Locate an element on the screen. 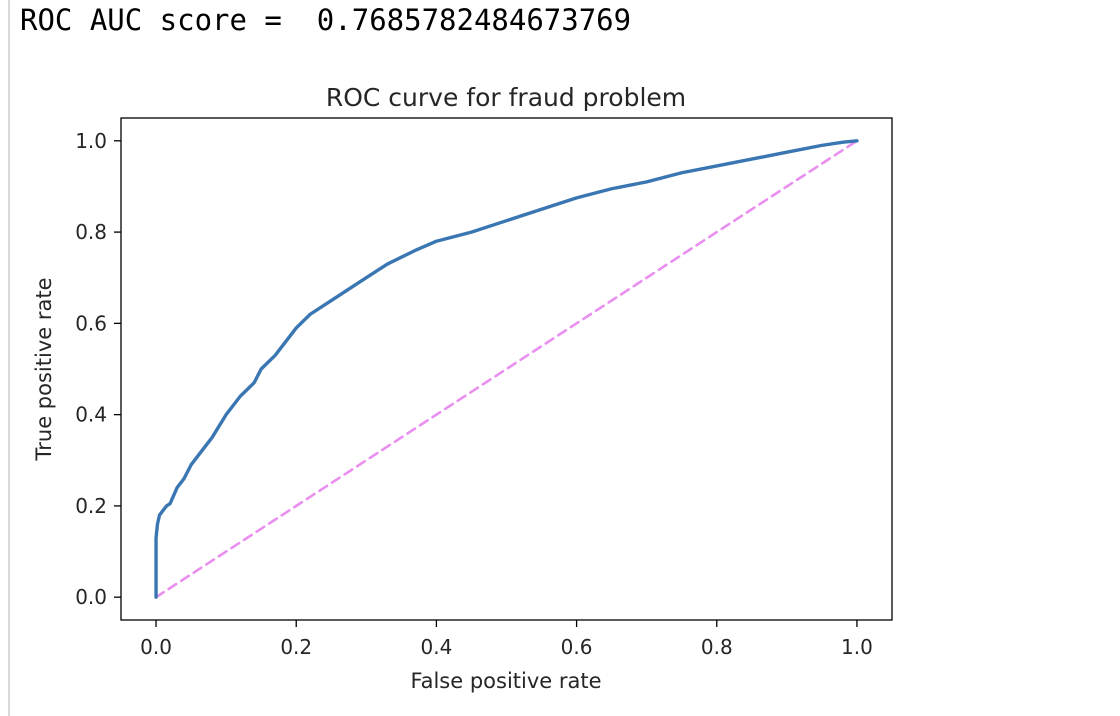 The height and width of the screenshot is (716, 1120). cell-border is located at coordinates (9, 358).